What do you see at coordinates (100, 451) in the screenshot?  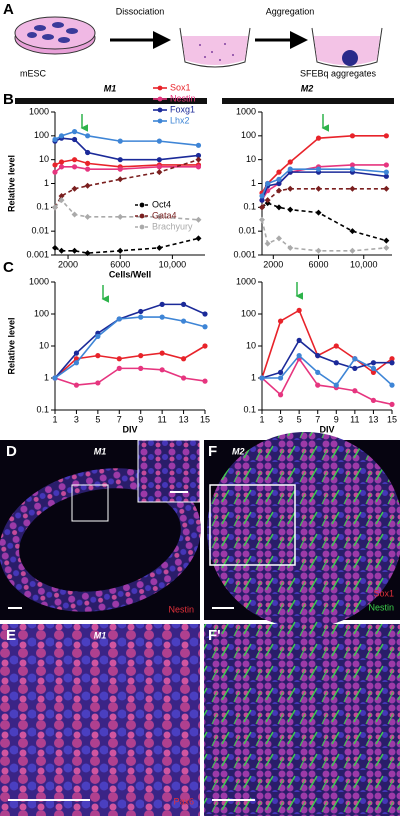 I see `image-title: M1` at bounding box center [100, 451].